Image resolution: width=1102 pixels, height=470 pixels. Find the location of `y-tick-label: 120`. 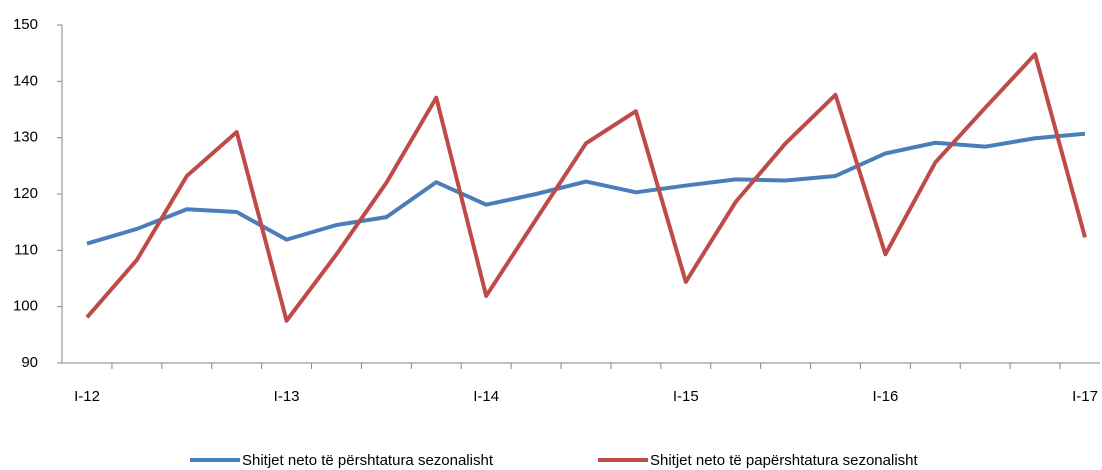

y-tick-label: 120 is located at coordinates (25, 193).